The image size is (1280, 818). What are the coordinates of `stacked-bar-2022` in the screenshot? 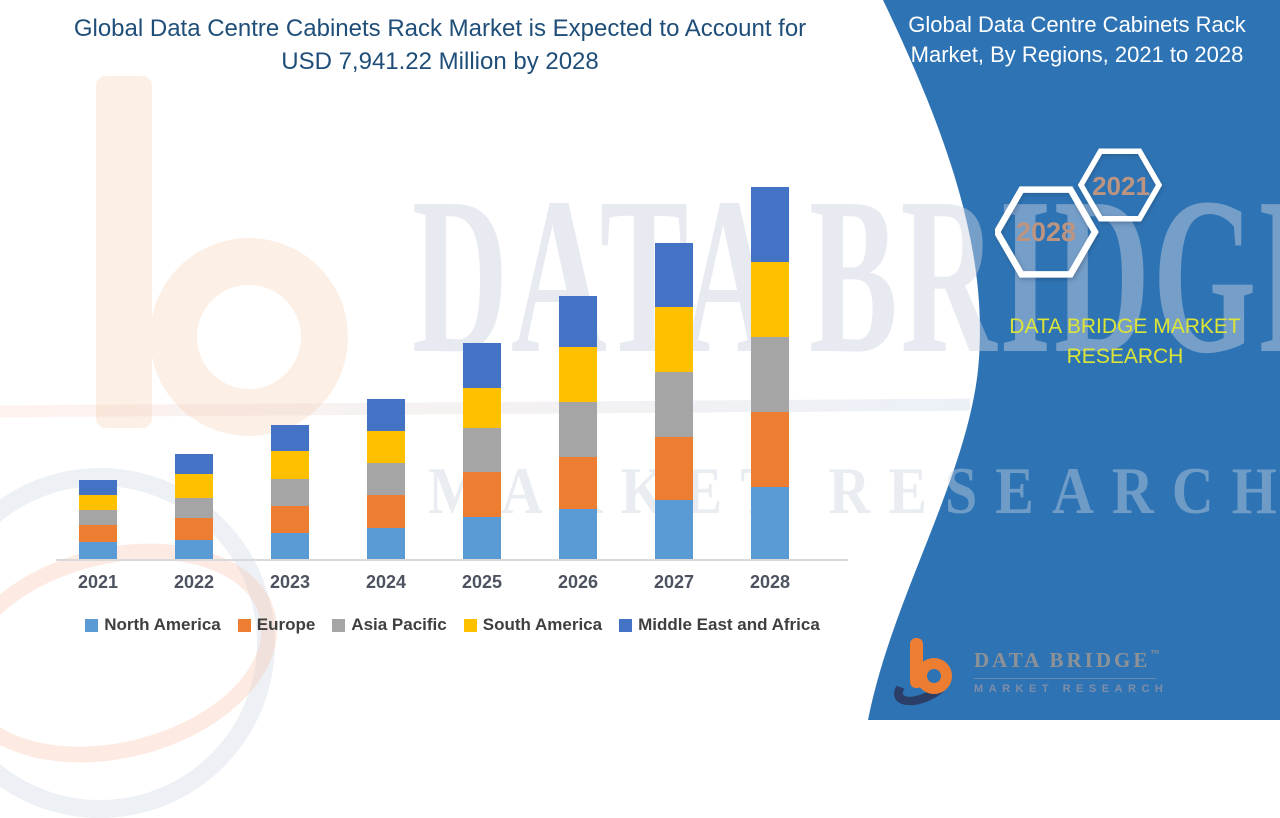 It's located at (194, 507).